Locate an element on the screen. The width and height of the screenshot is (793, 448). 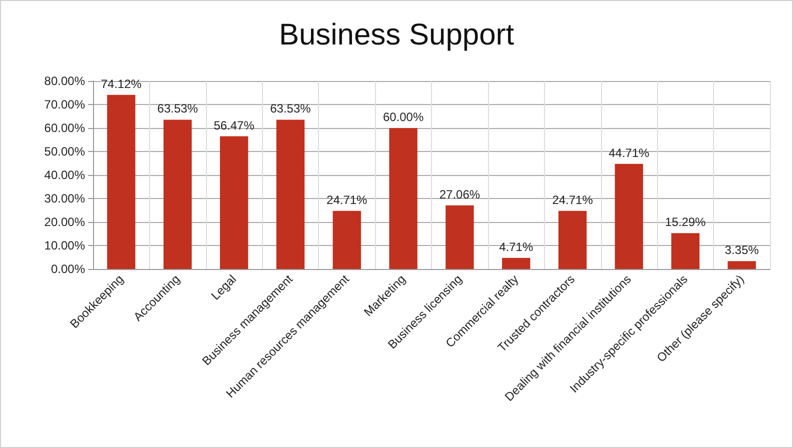
data-label: 44.71% is located at coordinates (629, 153).